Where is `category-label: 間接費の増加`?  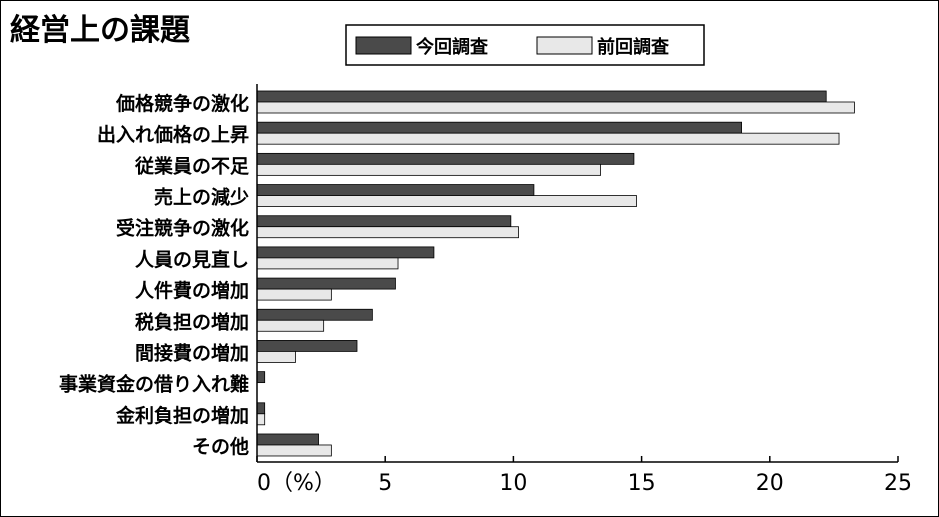 category-label: 間接費の増加 is located at coordinates (192, 352).